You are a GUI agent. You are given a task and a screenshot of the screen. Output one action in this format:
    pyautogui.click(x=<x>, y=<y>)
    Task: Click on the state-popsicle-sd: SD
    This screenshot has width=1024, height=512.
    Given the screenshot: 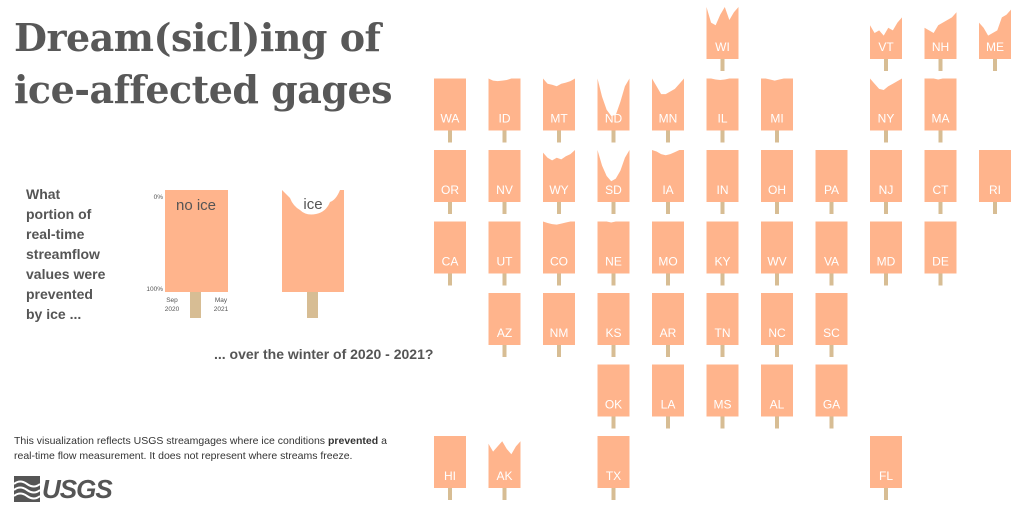 What is the action you would take?
    pyautogui.click(x=613, y=182)
    